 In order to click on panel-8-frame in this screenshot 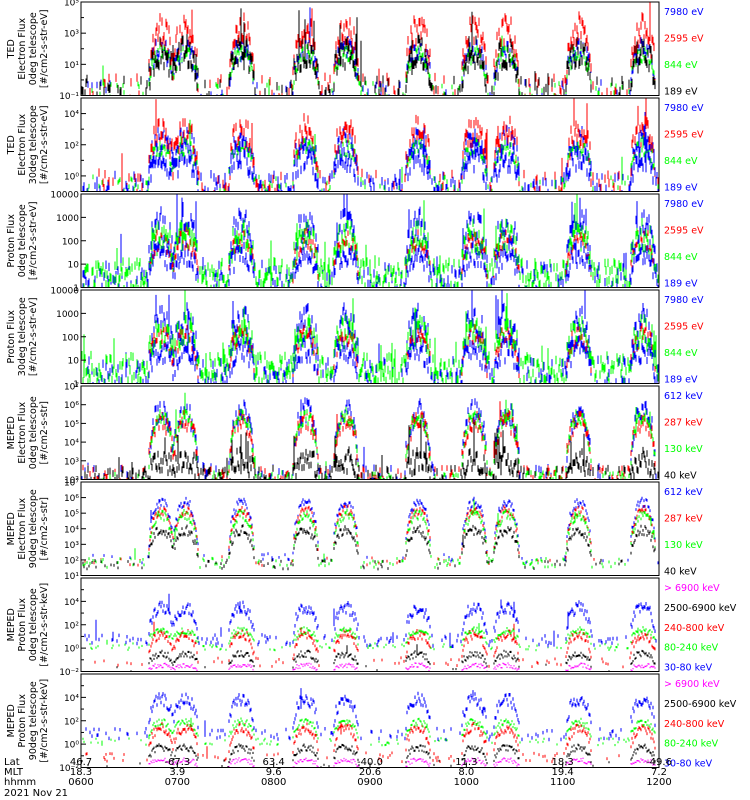, I will do `click(370, 720)`.